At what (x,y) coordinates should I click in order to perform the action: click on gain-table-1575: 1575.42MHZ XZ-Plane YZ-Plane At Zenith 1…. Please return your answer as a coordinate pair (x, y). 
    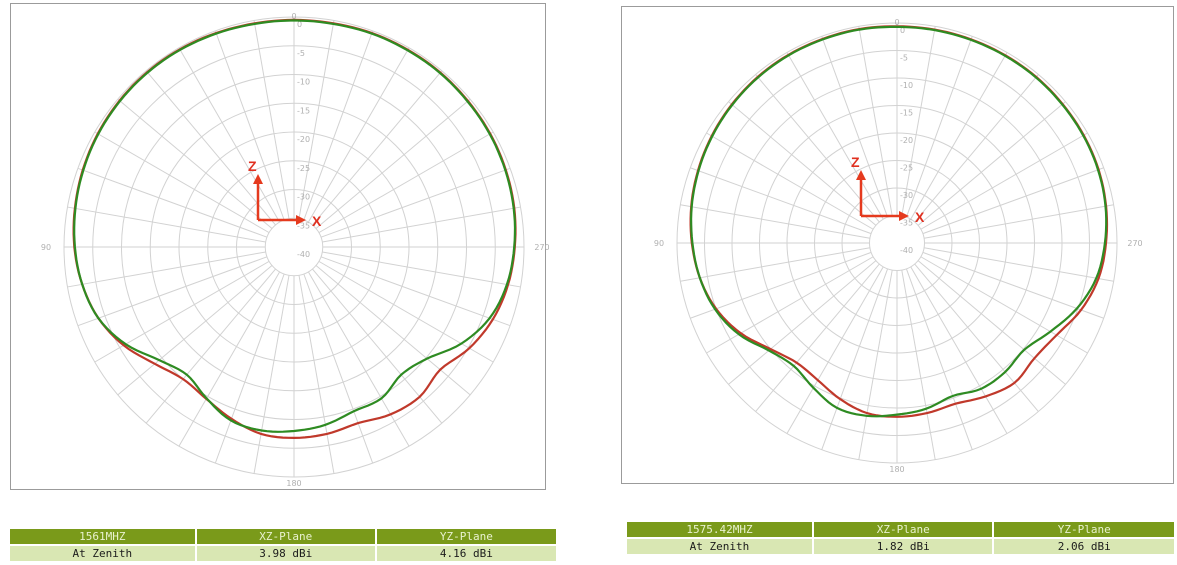
    Looking at the image, I should click on (900, 538).